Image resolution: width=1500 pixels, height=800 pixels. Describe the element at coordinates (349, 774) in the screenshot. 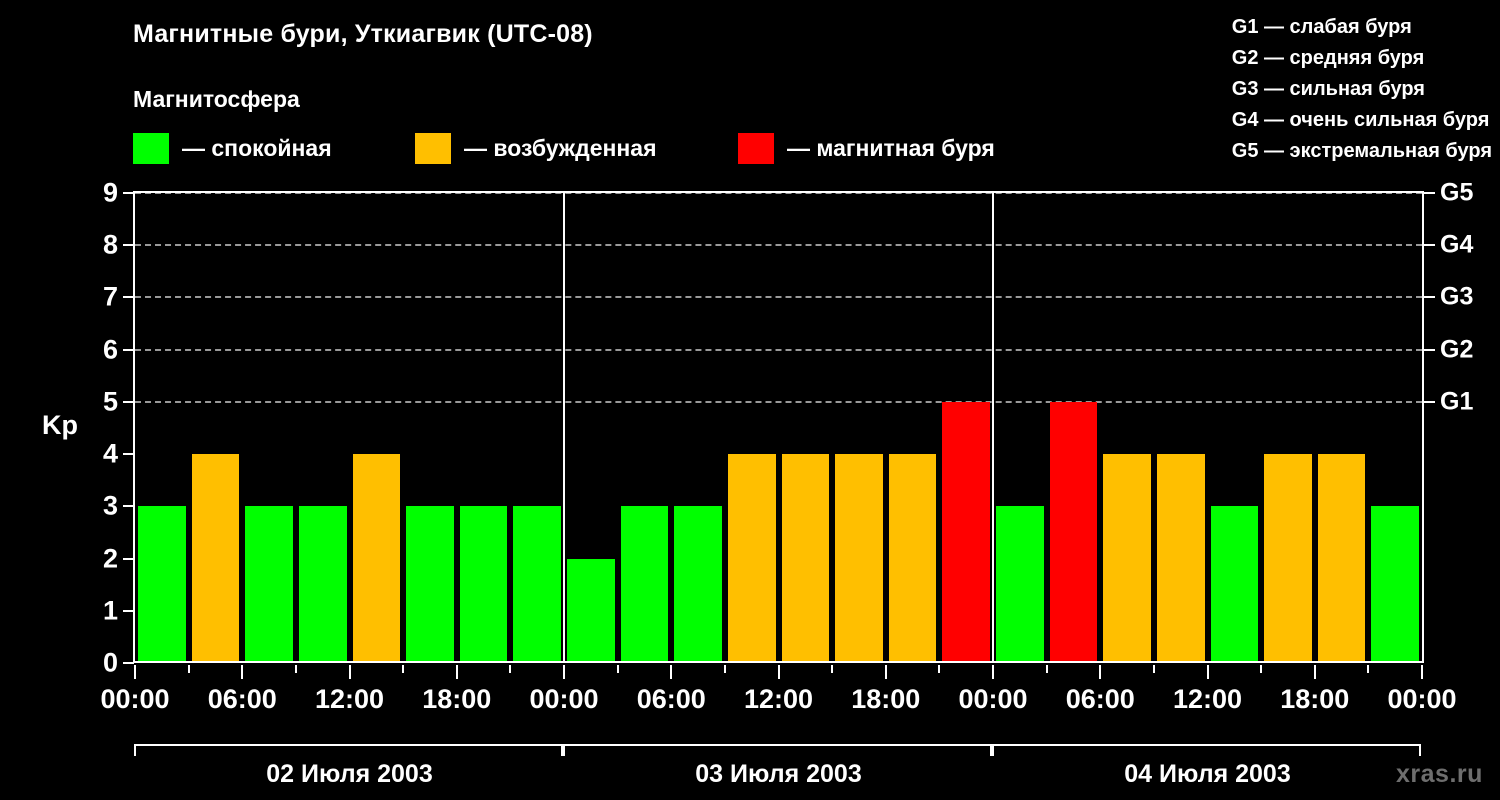

I see `day-label-1: 02 Июля 2003` at that location.